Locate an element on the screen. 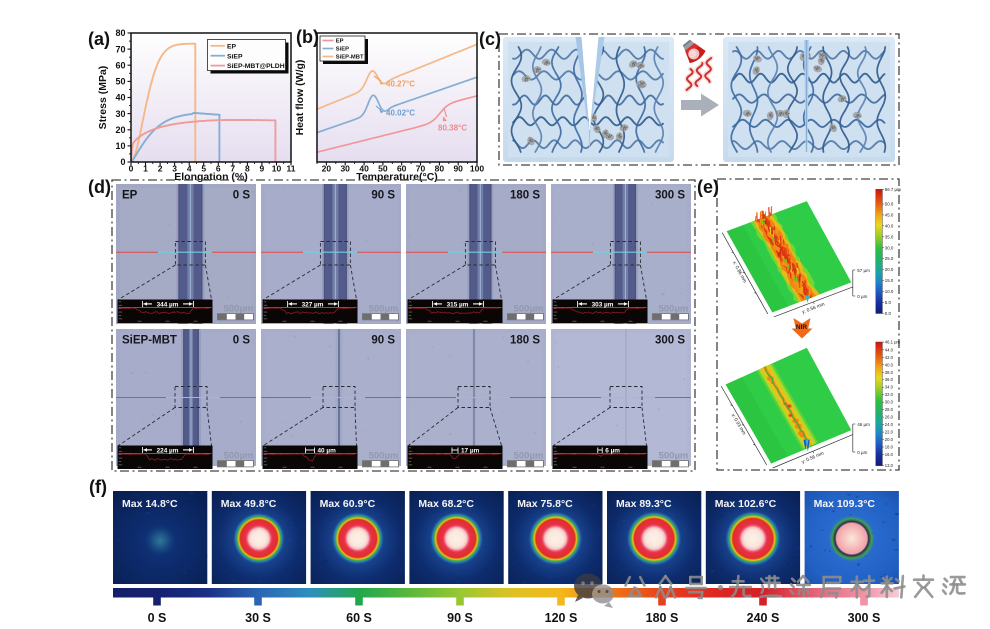  svg-text: 40.02°C is located at coordinates (400, 113).